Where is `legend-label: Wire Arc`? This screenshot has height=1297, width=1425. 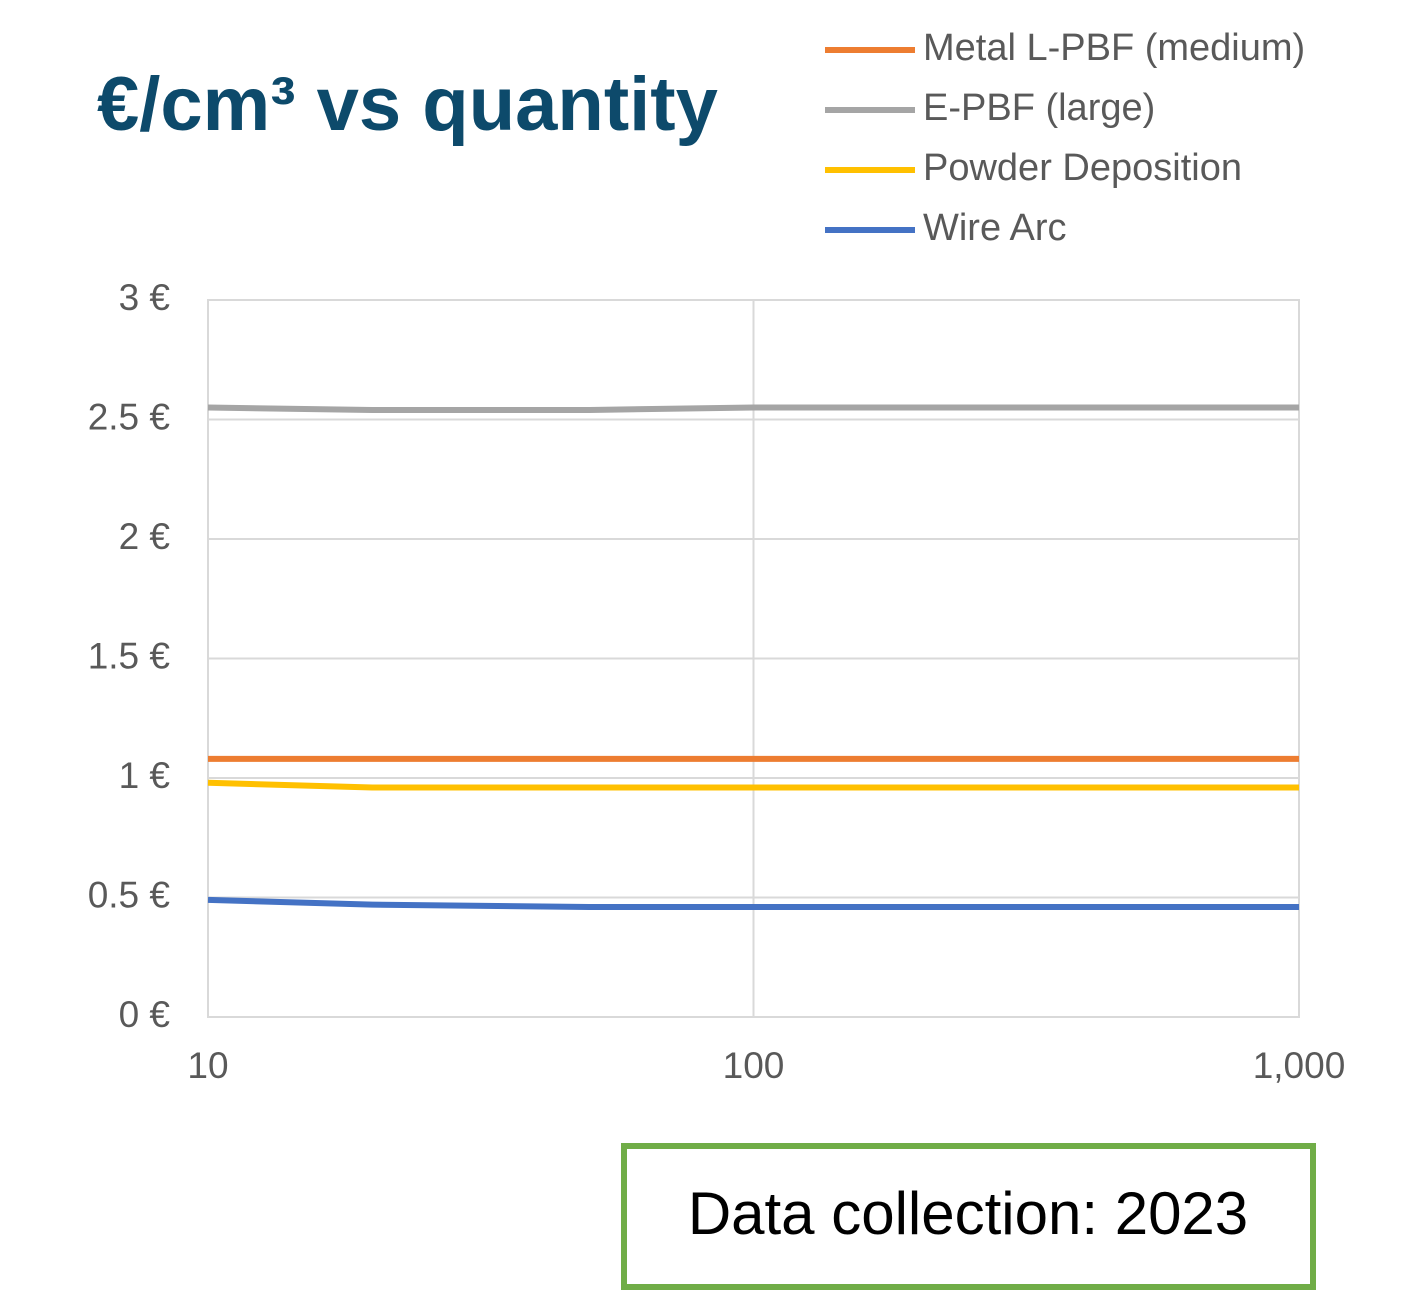 legend-label: Wire Arc is located at coordinates (995, 228).